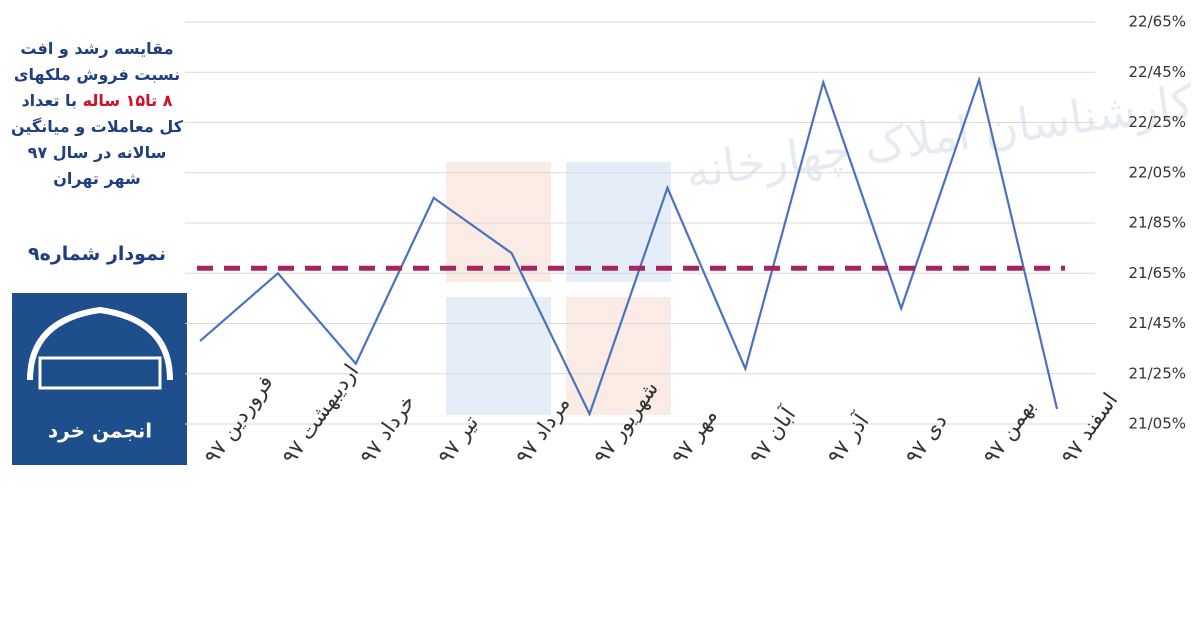 This screenshot has height=641, width=1200. I want to click on y-tick-label: 21/85%, so click(1157, 223).